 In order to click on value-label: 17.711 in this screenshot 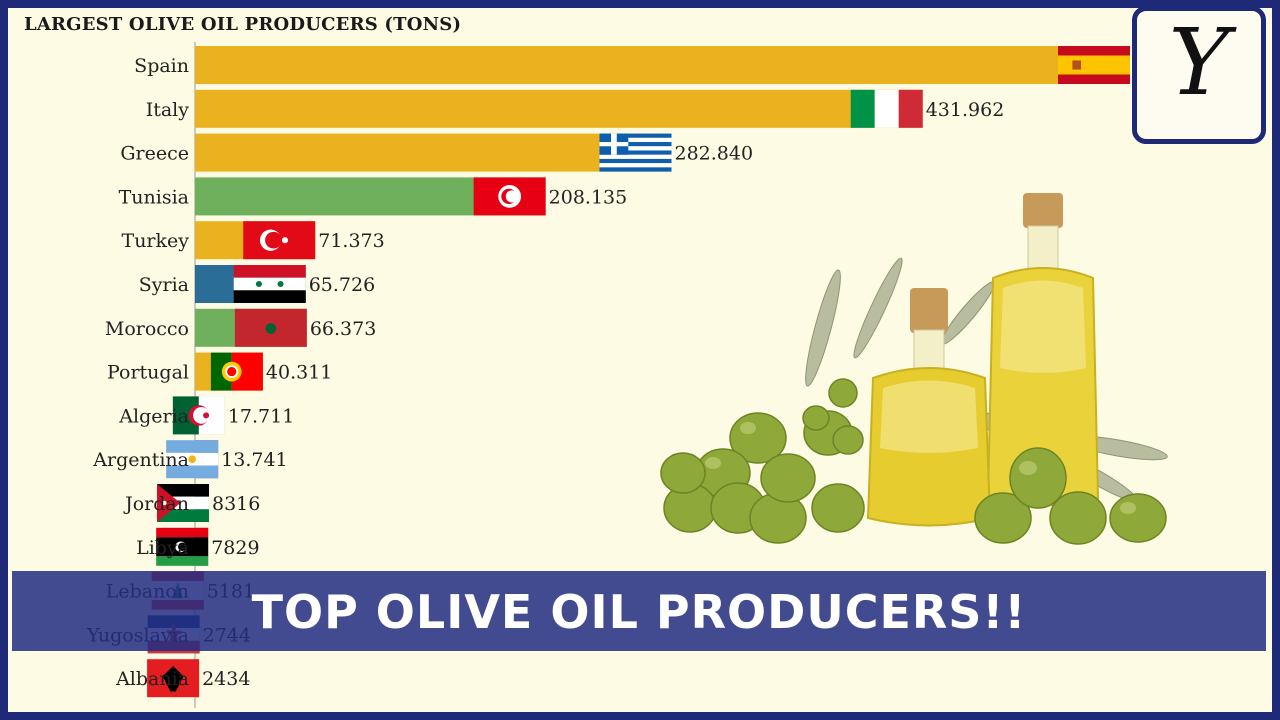, I will do `click(261, 416)`.